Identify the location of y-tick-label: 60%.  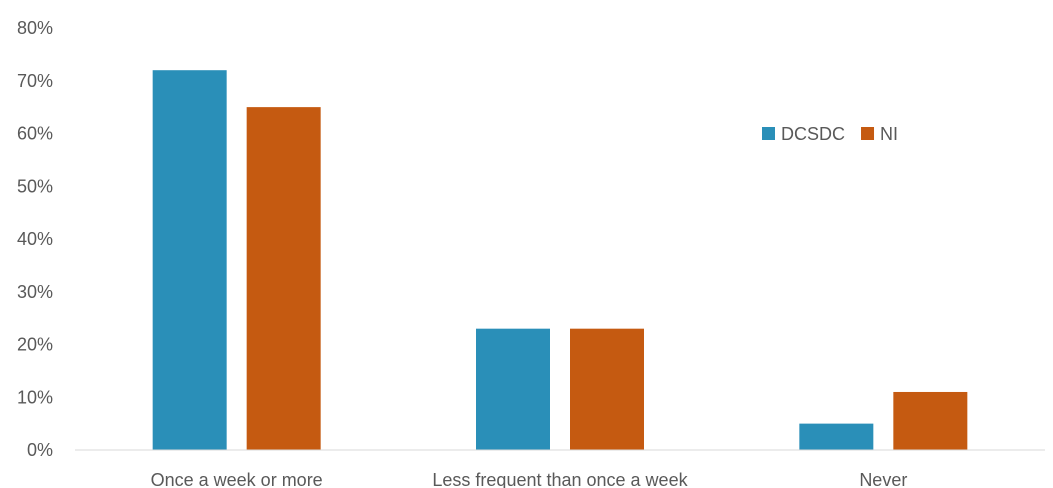
(35, 134).